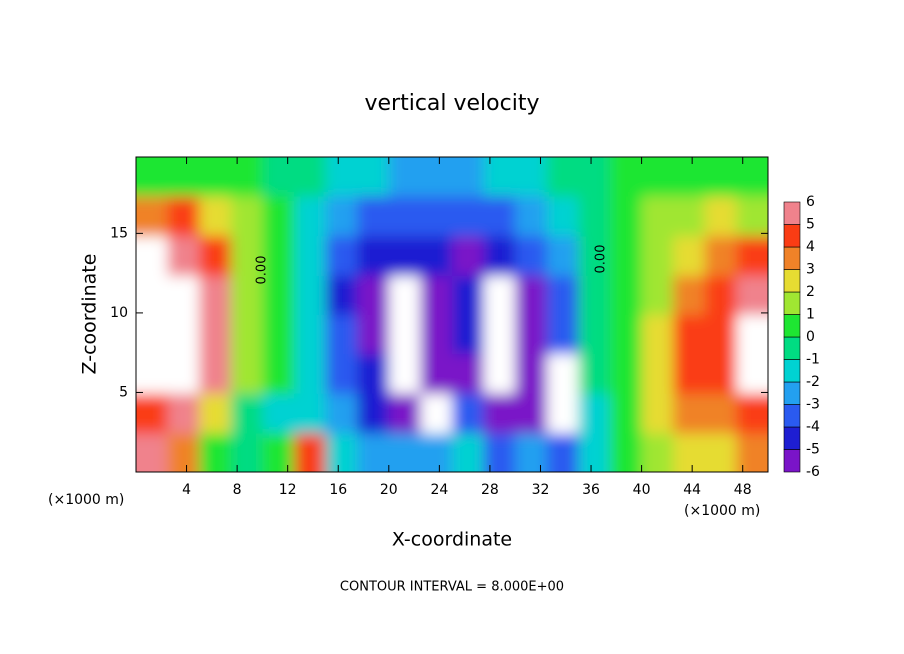 This screenshot has height=654, width=904. I want to click on contour-label: 0.00, so click(601, 259).